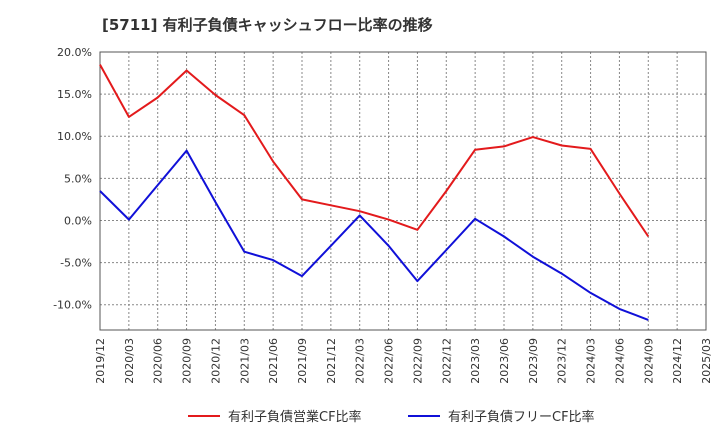 This screenshot has width=720, height=440. I want to click on x-tick-label: 2023/09, so click(533, 361).